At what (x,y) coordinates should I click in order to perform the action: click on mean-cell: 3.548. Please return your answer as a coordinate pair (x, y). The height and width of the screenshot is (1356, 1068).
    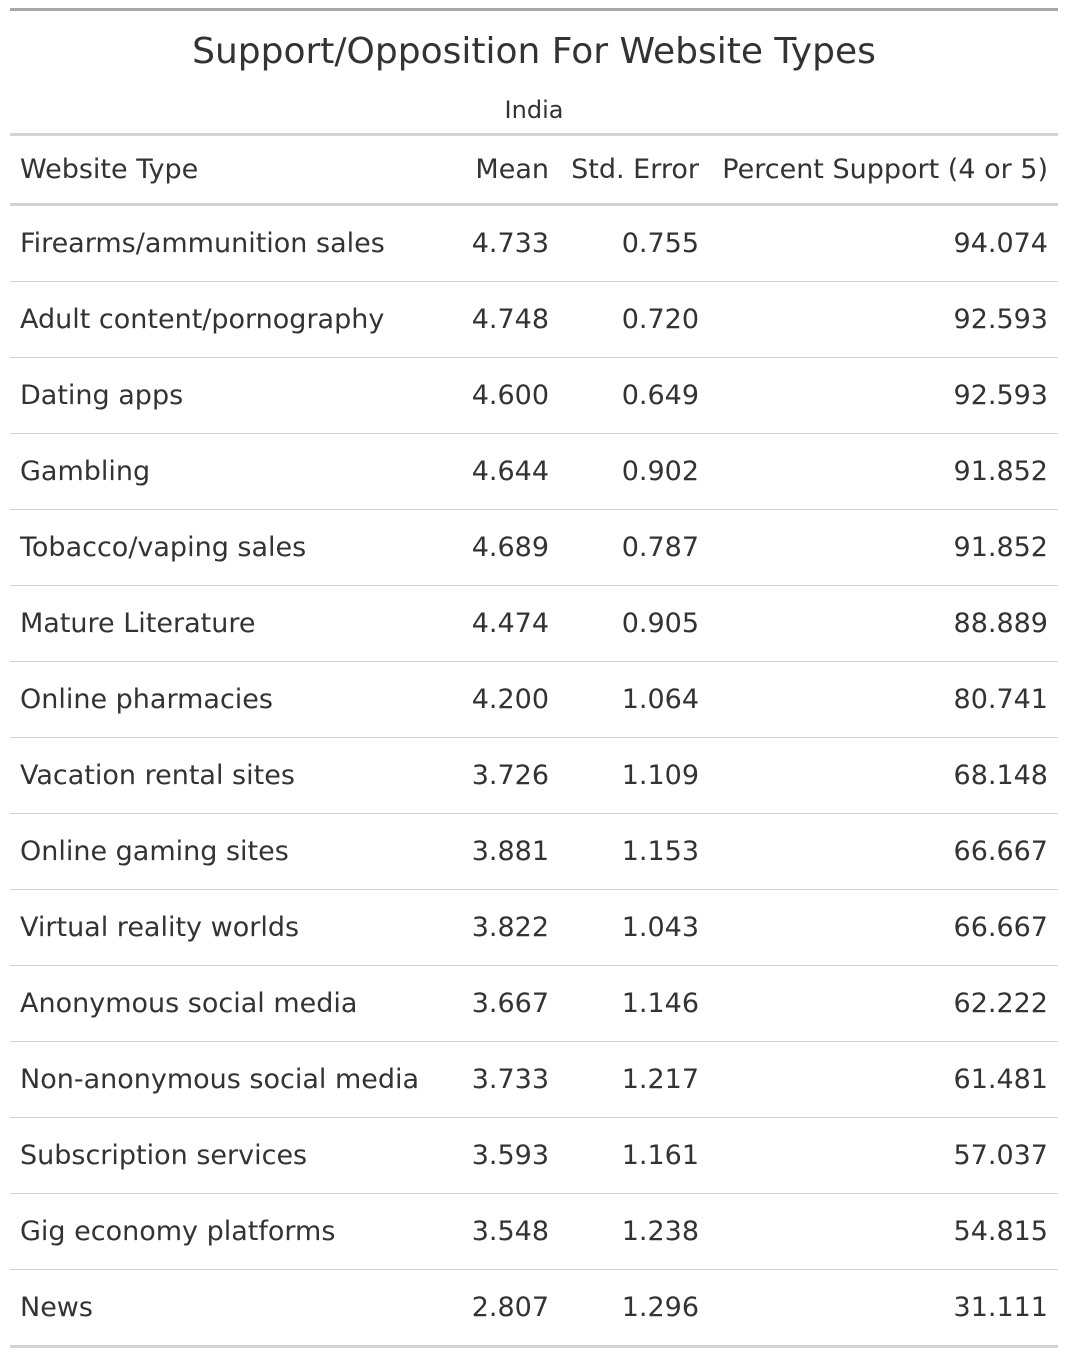
    Looking at the image, I should click on (505, 1231).